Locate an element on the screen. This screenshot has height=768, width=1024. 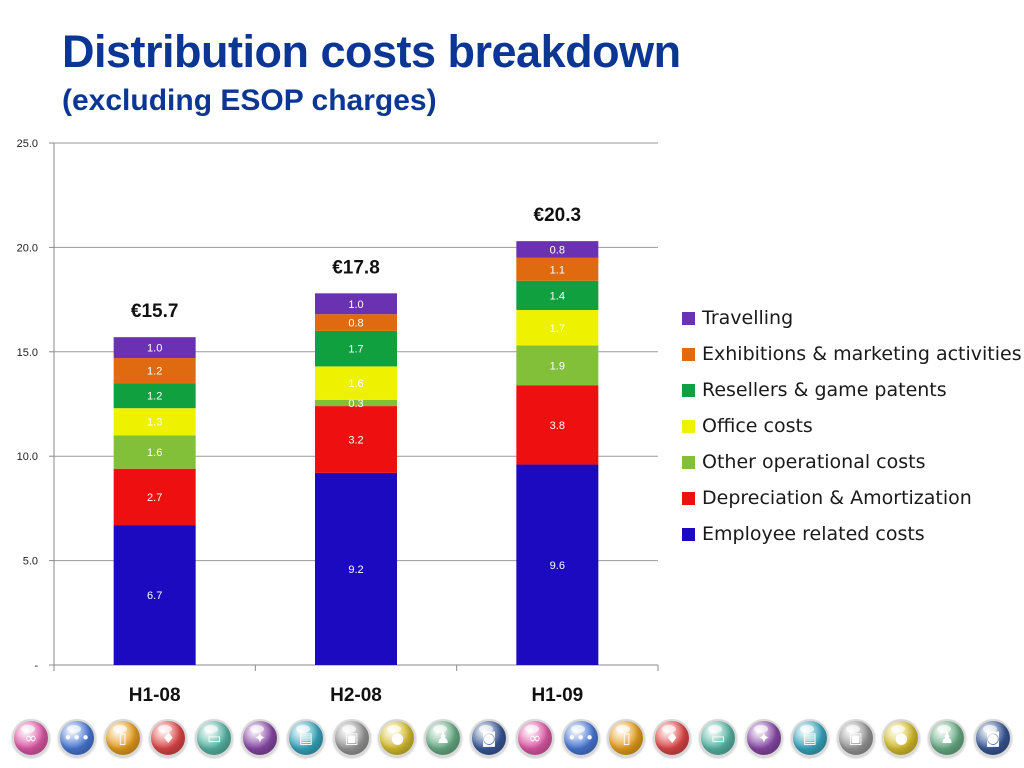
cards-icon: ♦ is located at coordinates (672, 738).